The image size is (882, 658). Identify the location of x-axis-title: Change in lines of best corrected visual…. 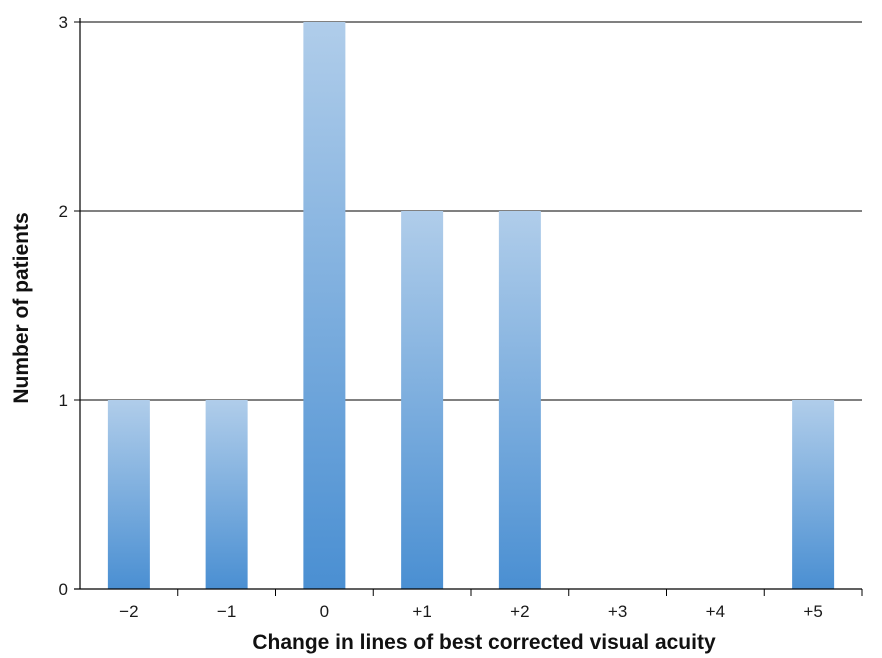
(484, 642).